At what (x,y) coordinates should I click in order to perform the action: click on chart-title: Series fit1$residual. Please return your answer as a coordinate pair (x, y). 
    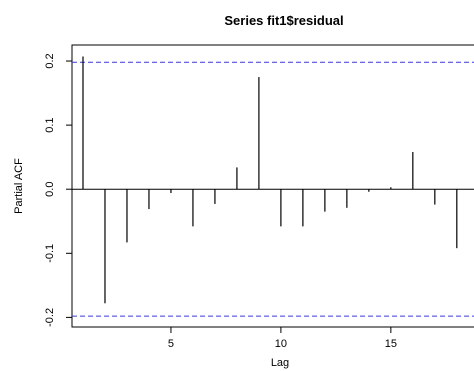
    Looking at the image, I should click on (283, 20).